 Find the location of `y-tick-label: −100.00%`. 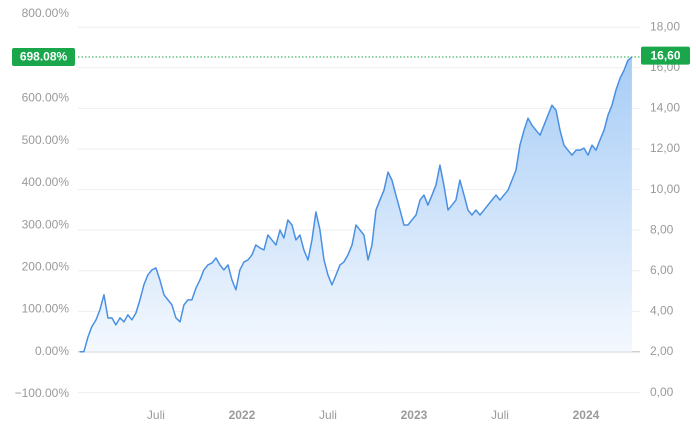

y-tick-label: −100.00% is located at coordinates (42, 393).